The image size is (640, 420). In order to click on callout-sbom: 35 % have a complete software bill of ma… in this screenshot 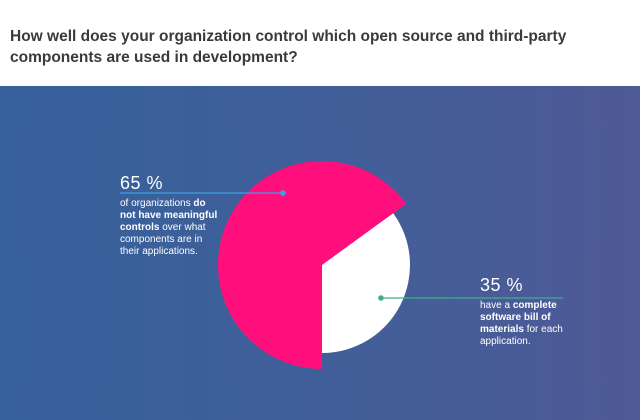, I will do `click(535, 311)`.